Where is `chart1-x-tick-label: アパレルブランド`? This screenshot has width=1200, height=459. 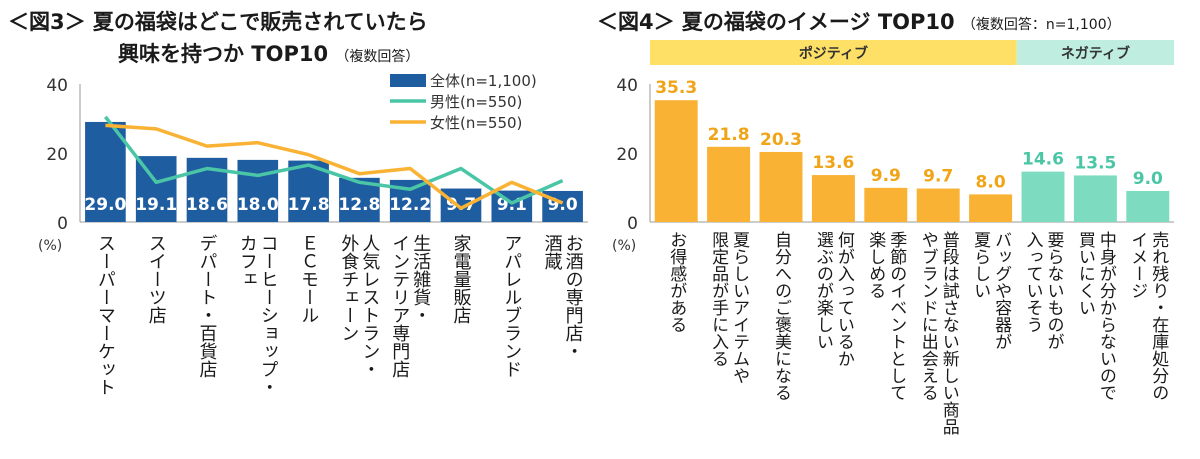
chart1-x-tick-label: アパレルブランド is located at coordinates (511, 306).